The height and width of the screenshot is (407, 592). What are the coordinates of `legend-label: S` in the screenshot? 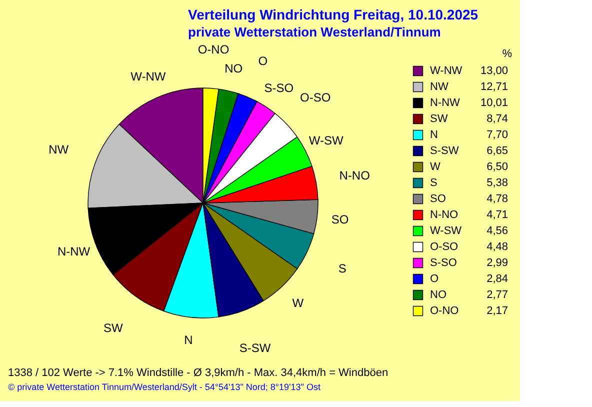 It's located at (434, 183).